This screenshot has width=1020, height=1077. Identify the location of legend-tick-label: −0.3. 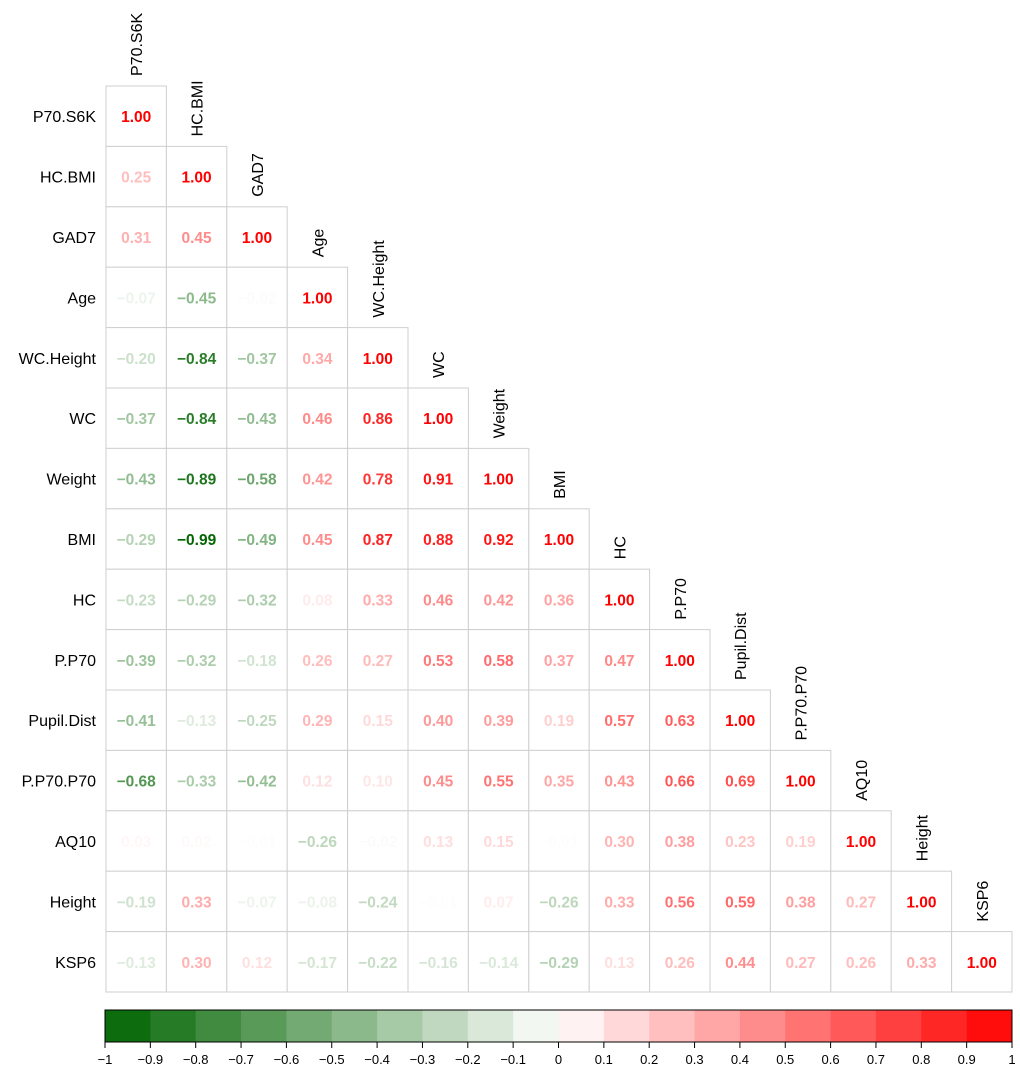
(423, 1059).